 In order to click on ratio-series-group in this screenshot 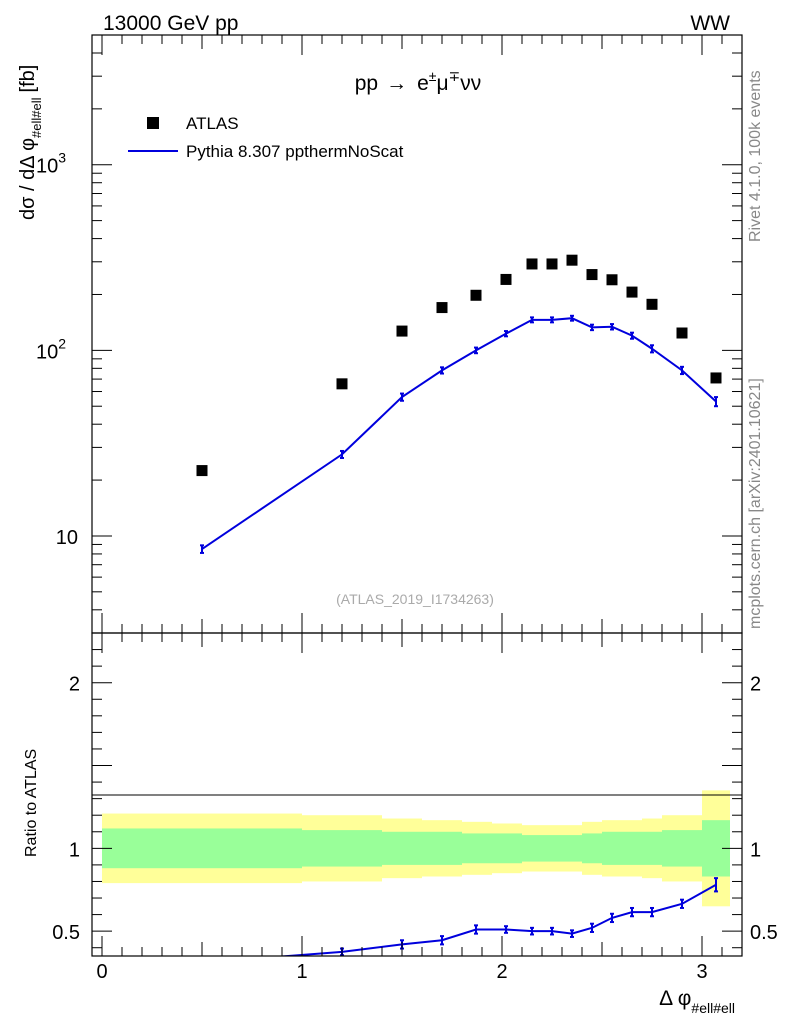, I will do `click(496, 916)`.